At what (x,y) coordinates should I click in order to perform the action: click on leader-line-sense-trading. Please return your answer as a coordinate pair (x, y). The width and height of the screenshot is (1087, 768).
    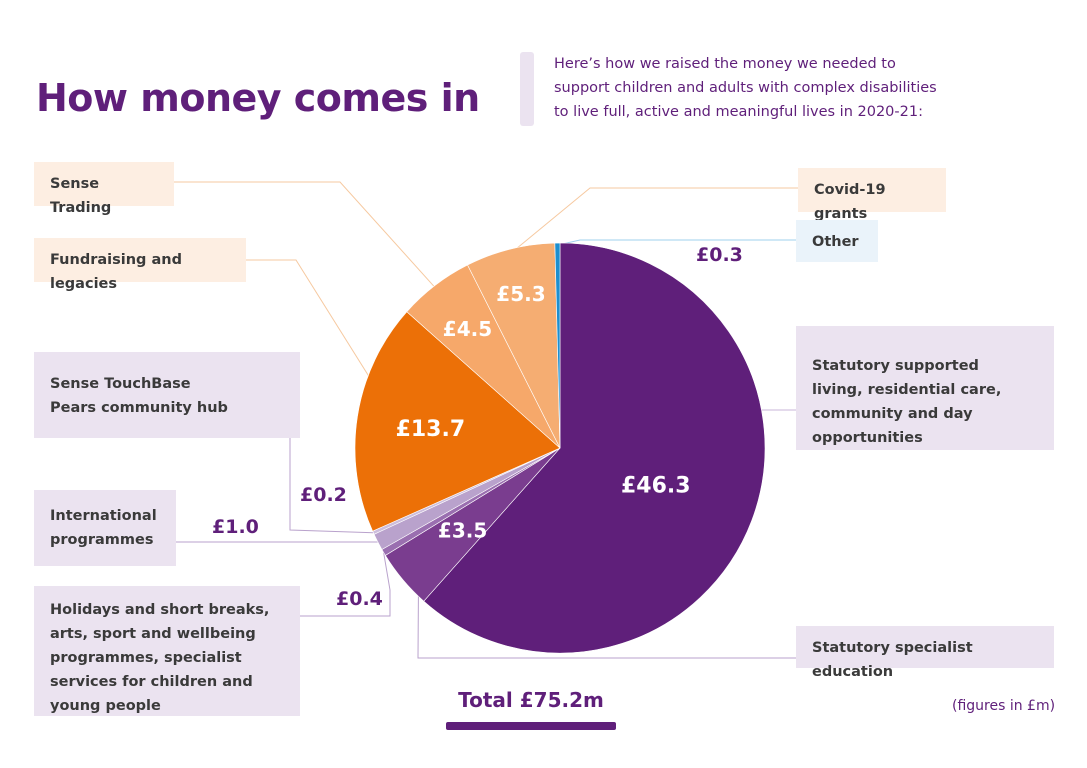
    Looking at the image, I should click on (310, 240).